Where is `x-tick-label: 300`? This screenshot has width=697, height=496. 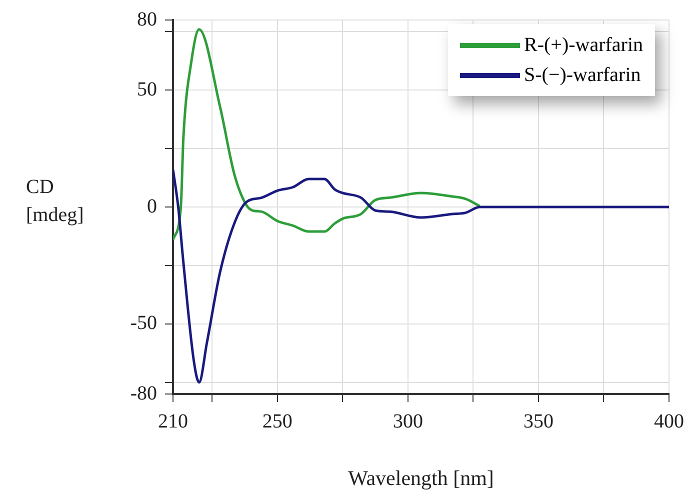 x-tick-label: 300 is located at coordinates (407, 421).